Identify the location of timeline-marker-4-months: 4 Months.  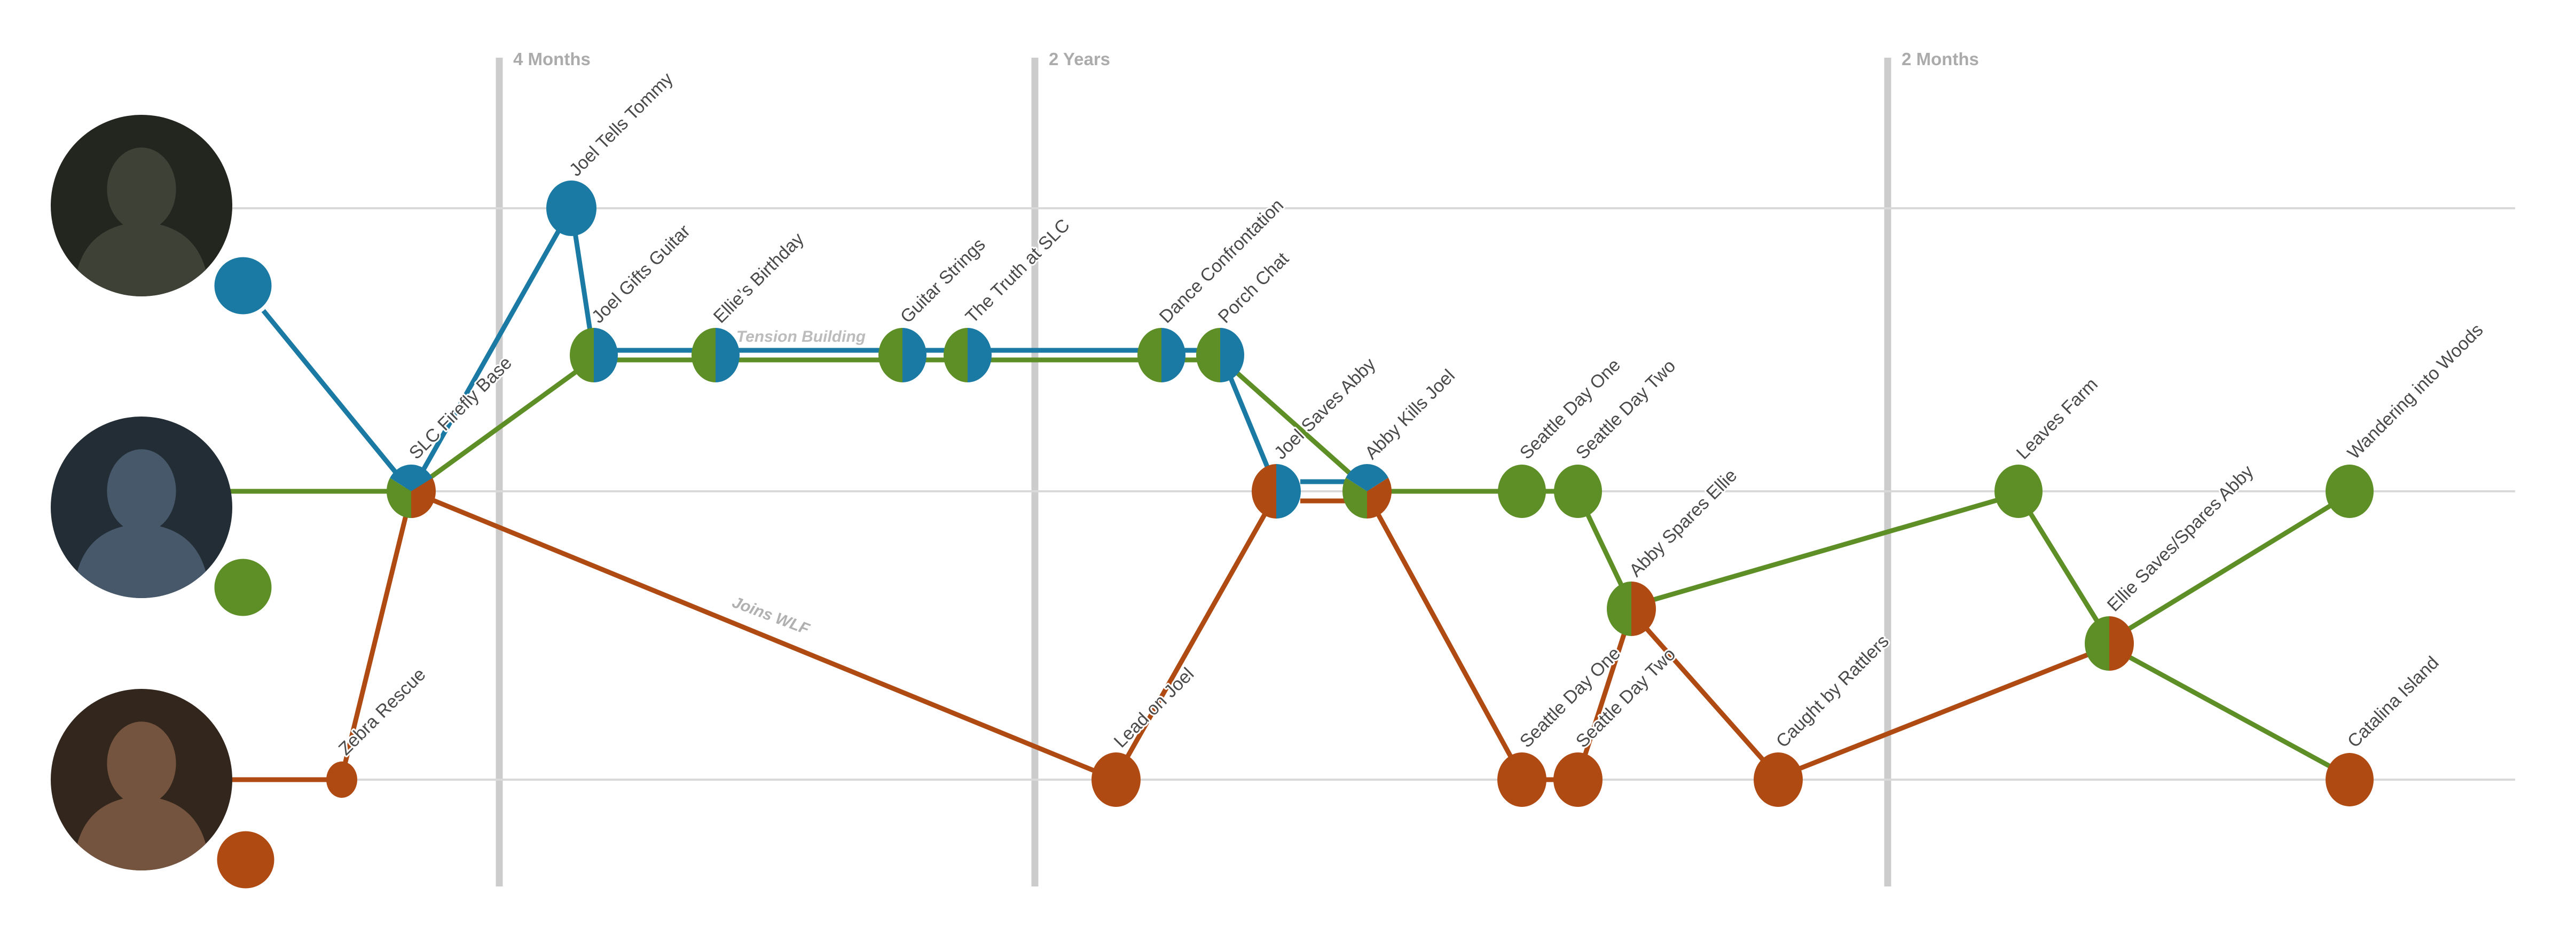
(543, 467).